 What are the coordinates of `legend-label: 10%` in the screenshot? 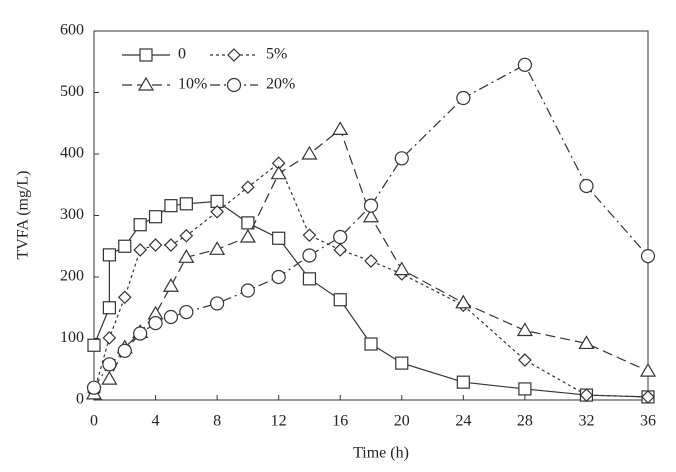 It's located at (192, 84).